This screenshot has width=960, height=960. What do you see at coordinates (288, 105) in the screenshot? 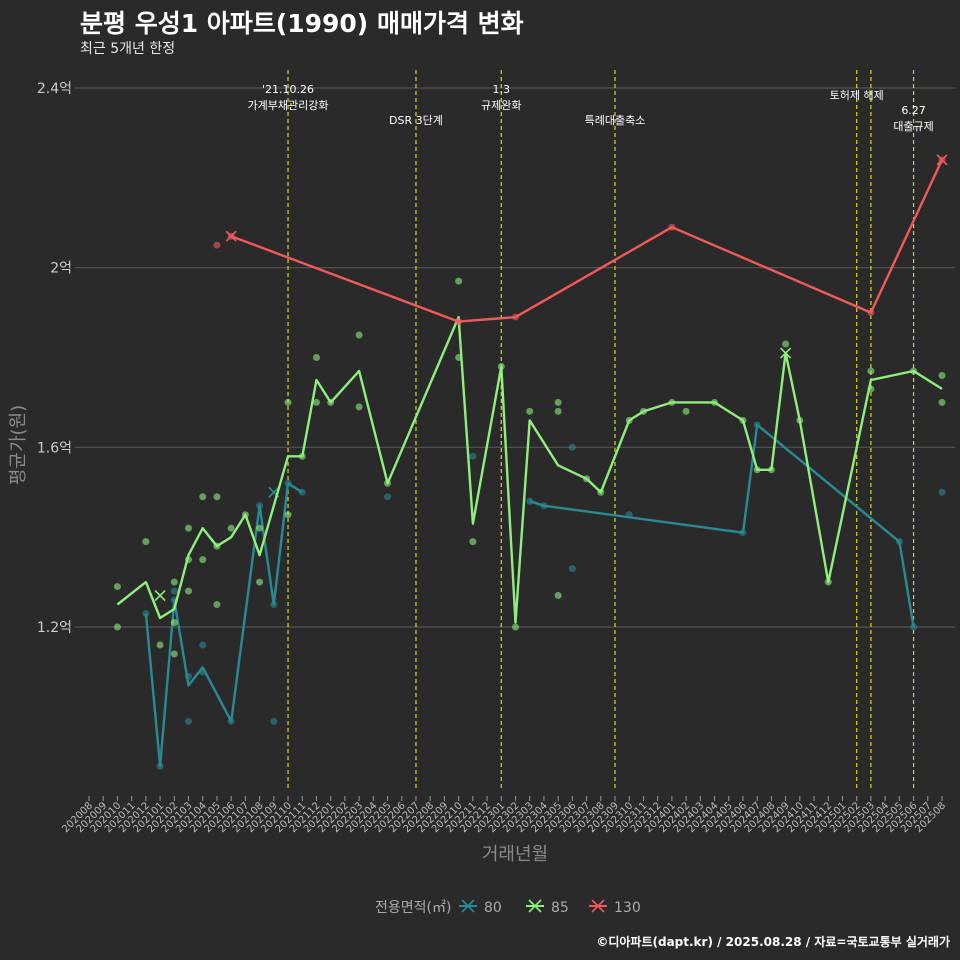
I see `event-label: 가계부채관리강화` at bounding box center [288, 105].